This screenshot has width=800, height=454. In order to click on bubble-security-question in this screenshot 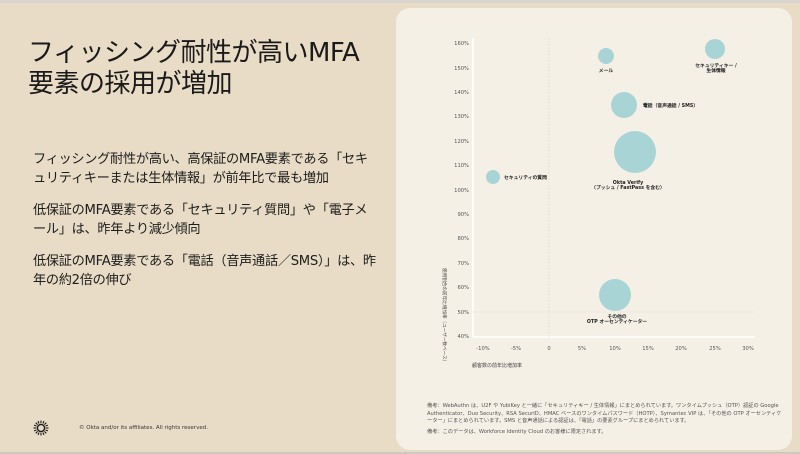, I will do `click(493, 177)`.